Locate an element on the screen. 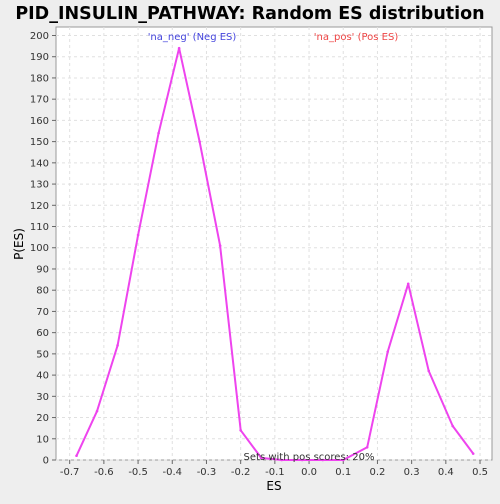  x-tick-label: -0.4 is located at coordinates (173, 472).